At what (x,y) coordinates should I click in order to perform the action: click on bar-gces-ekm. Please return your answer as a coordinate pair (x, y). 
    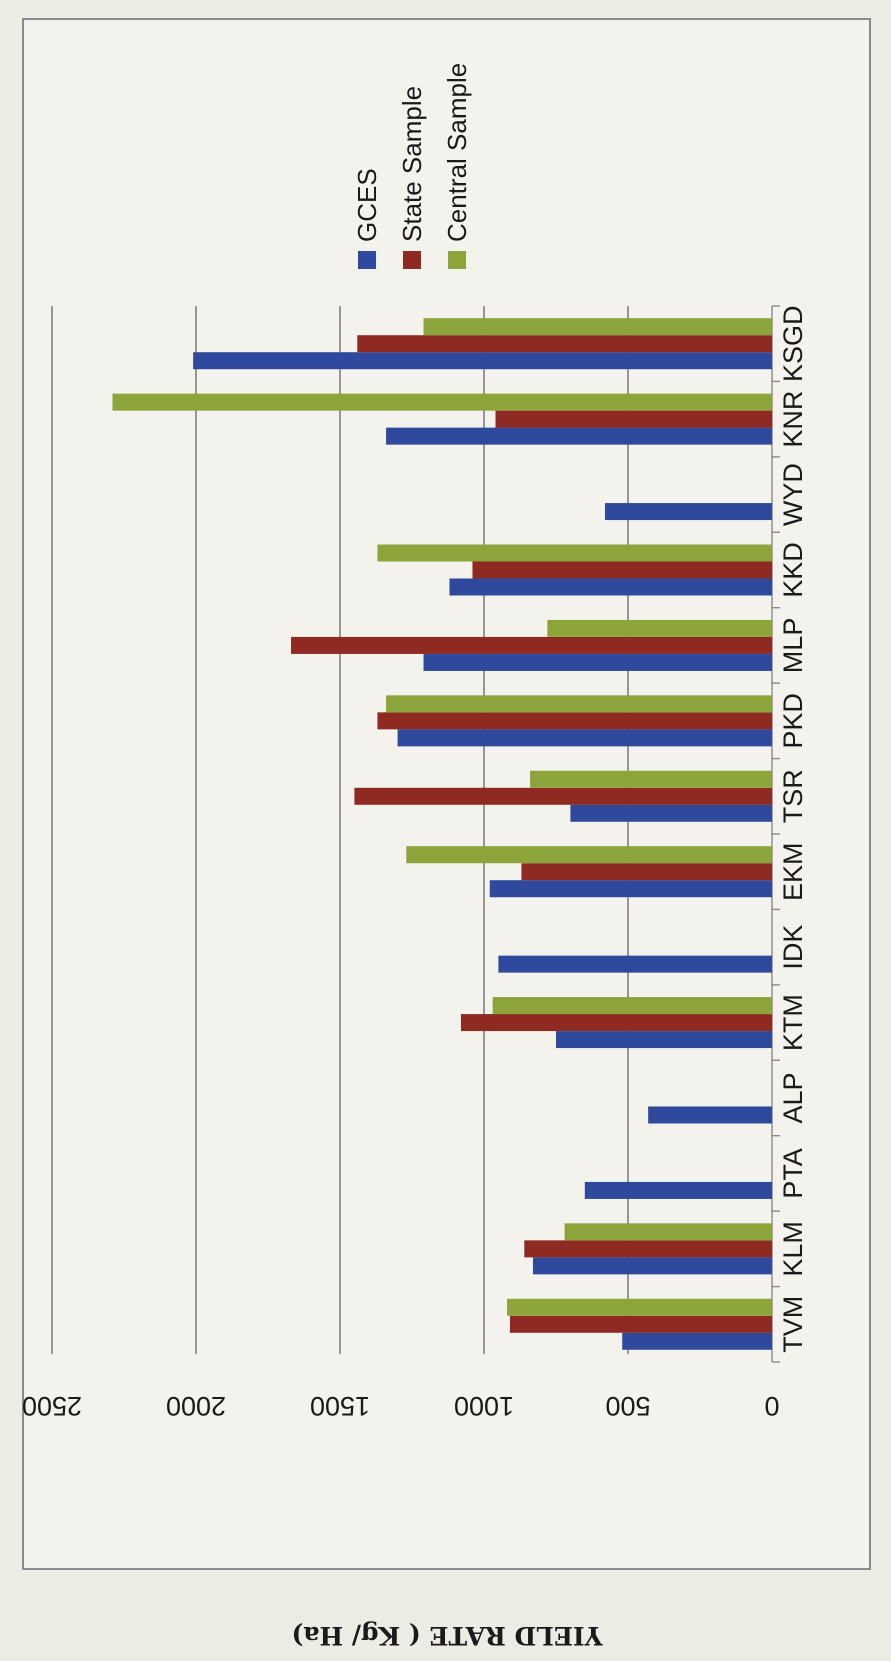
    Looking at the image, I should click on (630, 889).